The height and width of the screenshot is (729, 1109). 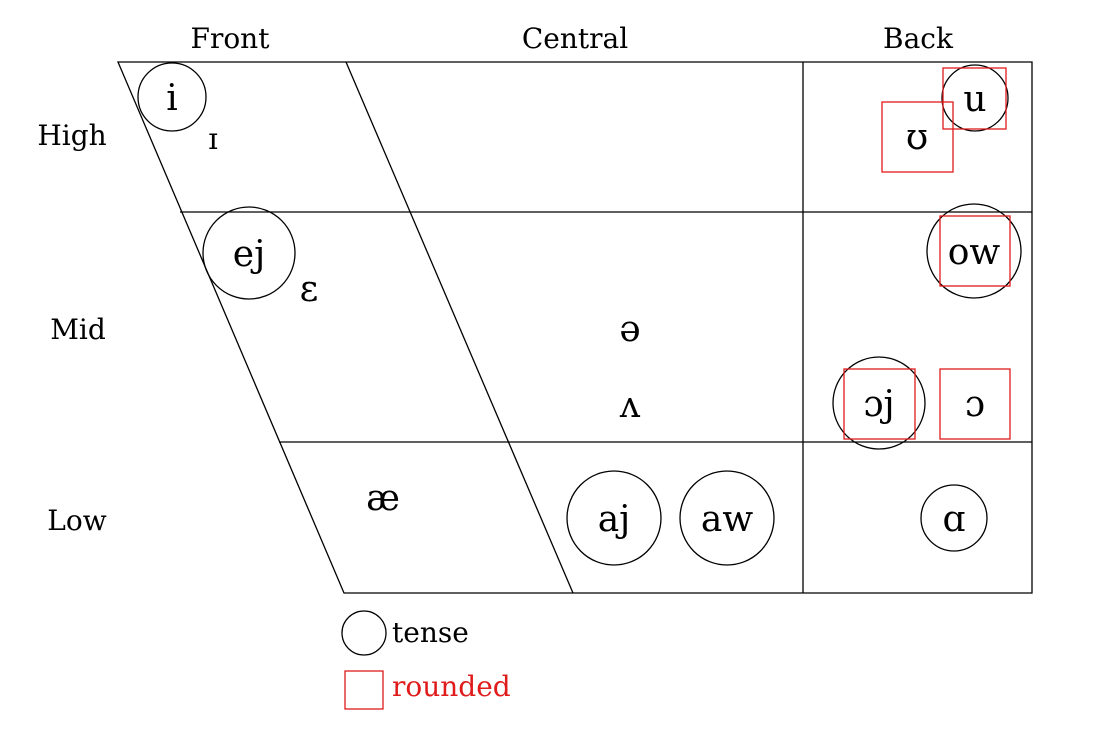 What do you see at coordinates (364, 690) in the screenshot?
I see `legend-rounded-square` at bounding box center [364, 690].